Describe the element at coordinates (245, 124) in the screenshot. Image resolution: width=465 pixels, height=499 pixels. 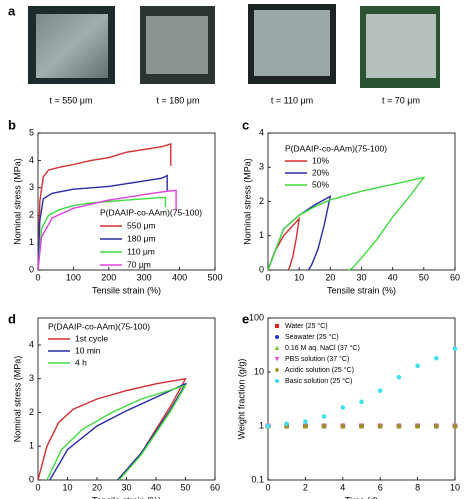
I see `panel-label: c` at that location.